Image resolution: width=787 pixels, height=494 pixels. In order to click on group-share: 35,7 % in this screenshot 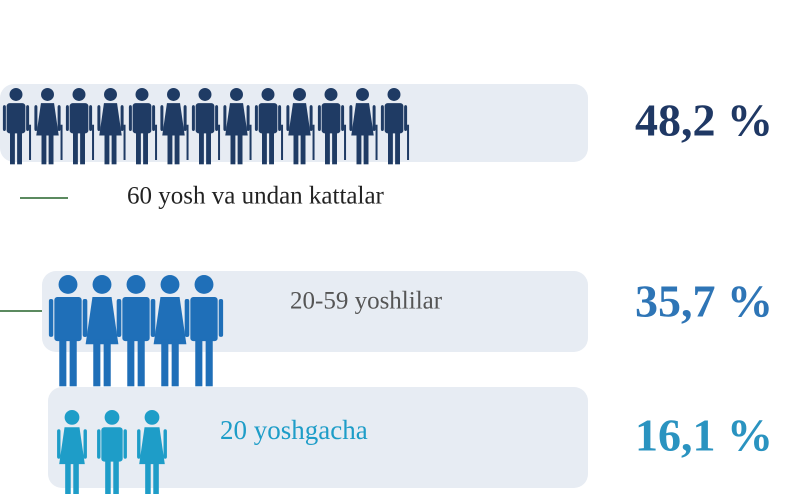, I will do `click(704, 301)`.